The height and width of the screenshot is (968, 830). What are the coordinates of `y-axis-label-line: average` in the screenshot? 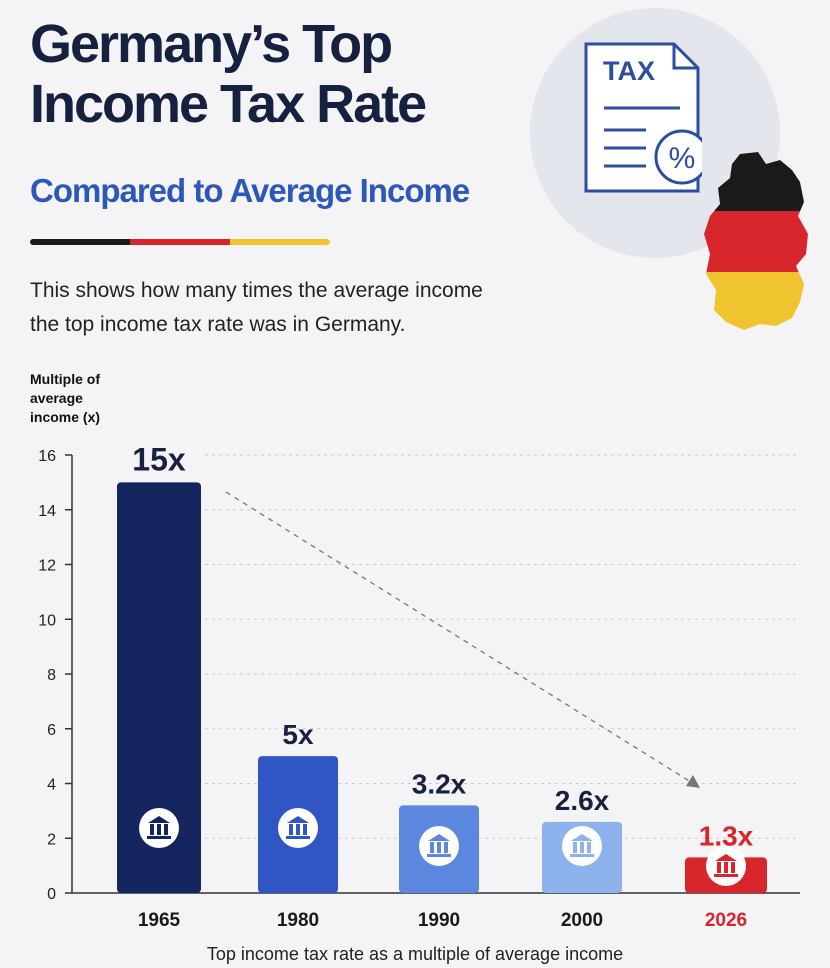 It's located at (56, 398).